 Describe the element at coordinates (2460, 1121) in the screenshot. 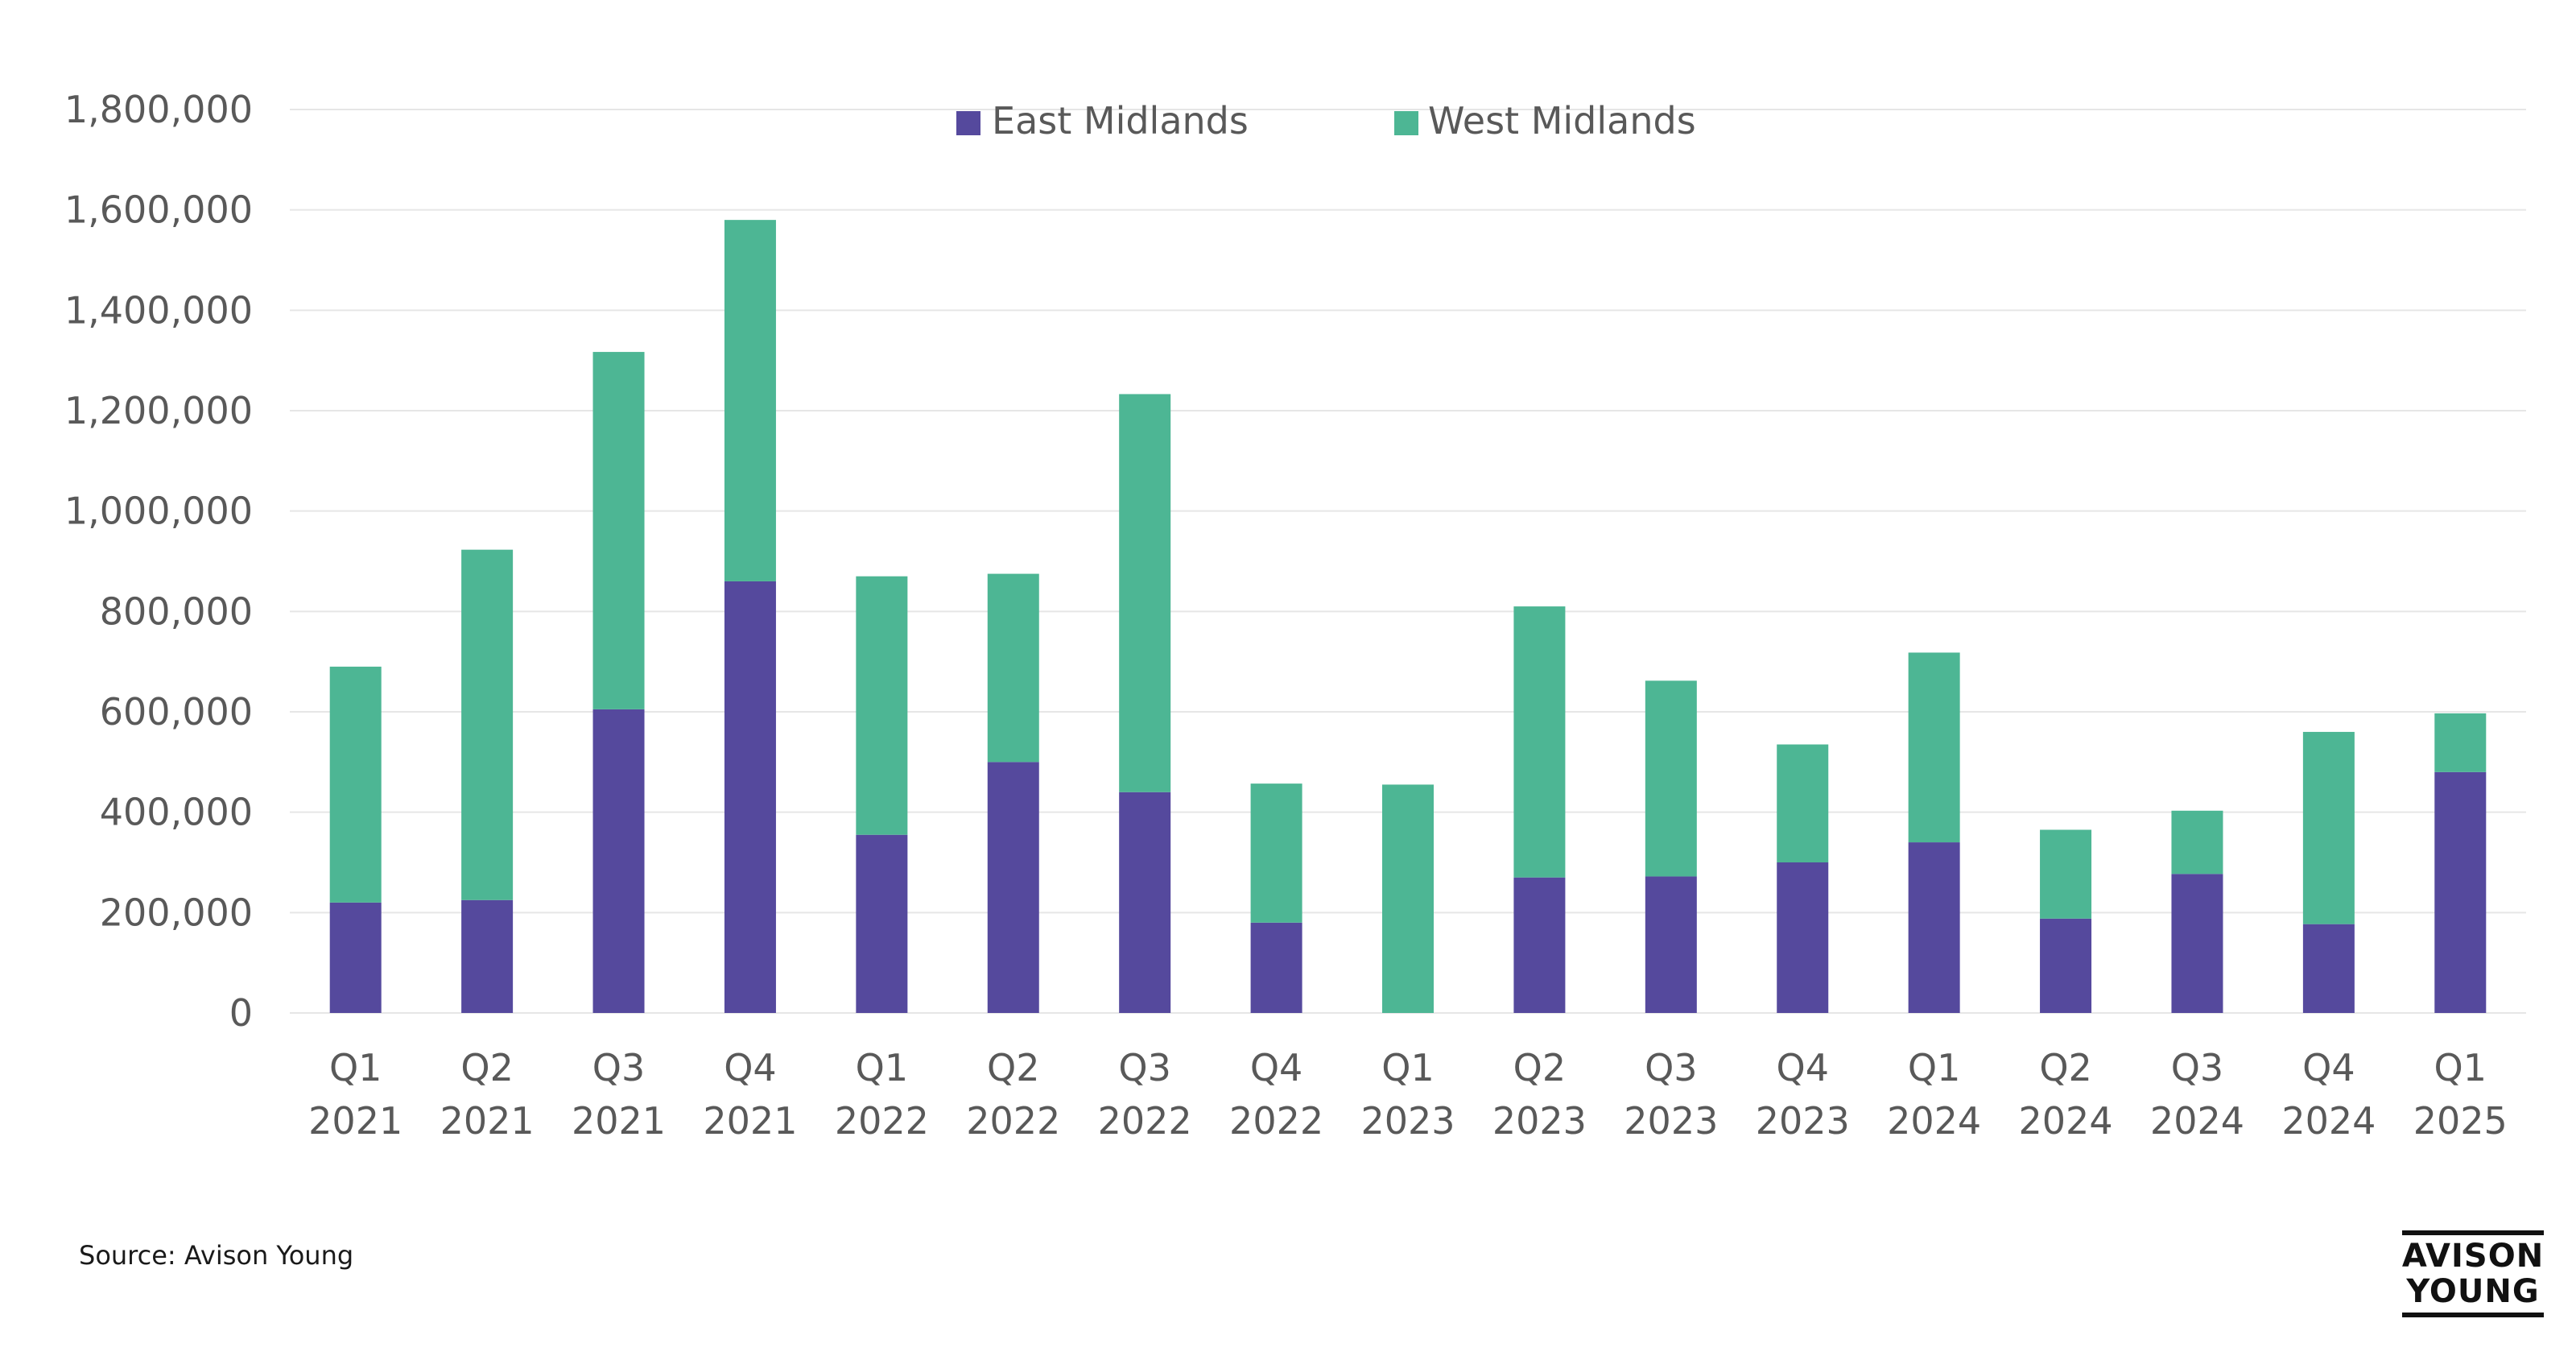

I see `x-tick-label-year: 2025` at that location.